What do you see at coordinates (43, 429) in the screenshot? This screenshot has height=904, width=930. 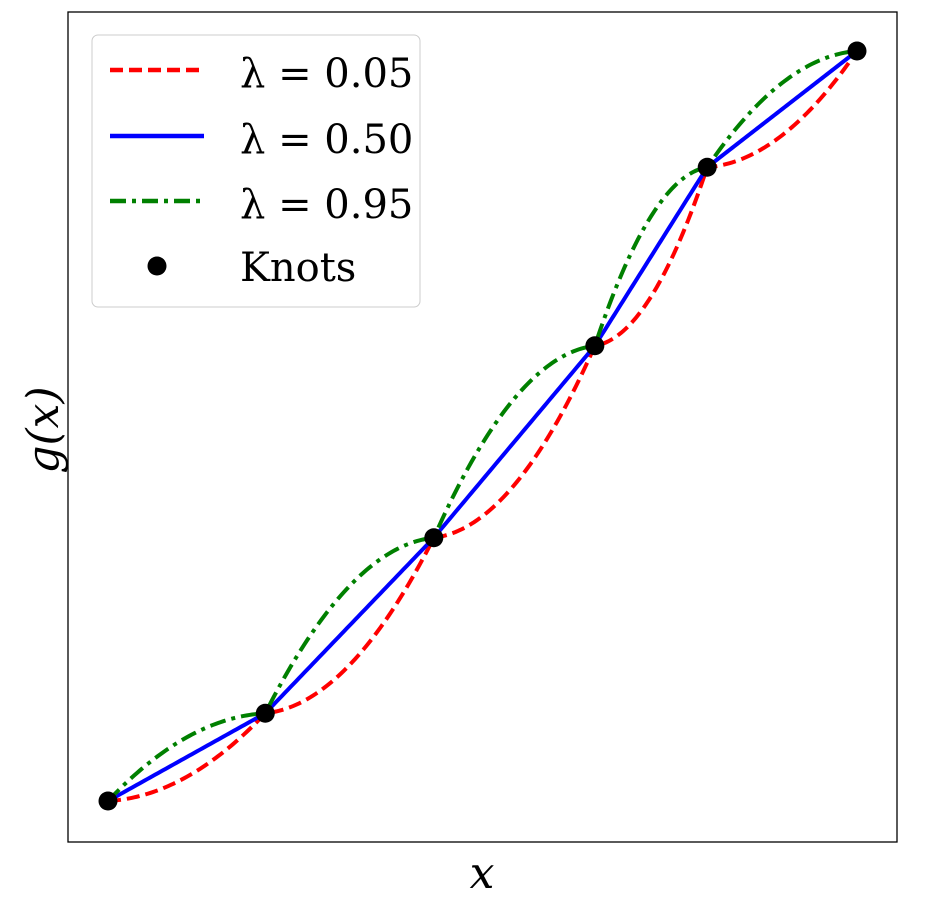 I see `y-axis-label: g(x)` at bounding box center [43, 429].